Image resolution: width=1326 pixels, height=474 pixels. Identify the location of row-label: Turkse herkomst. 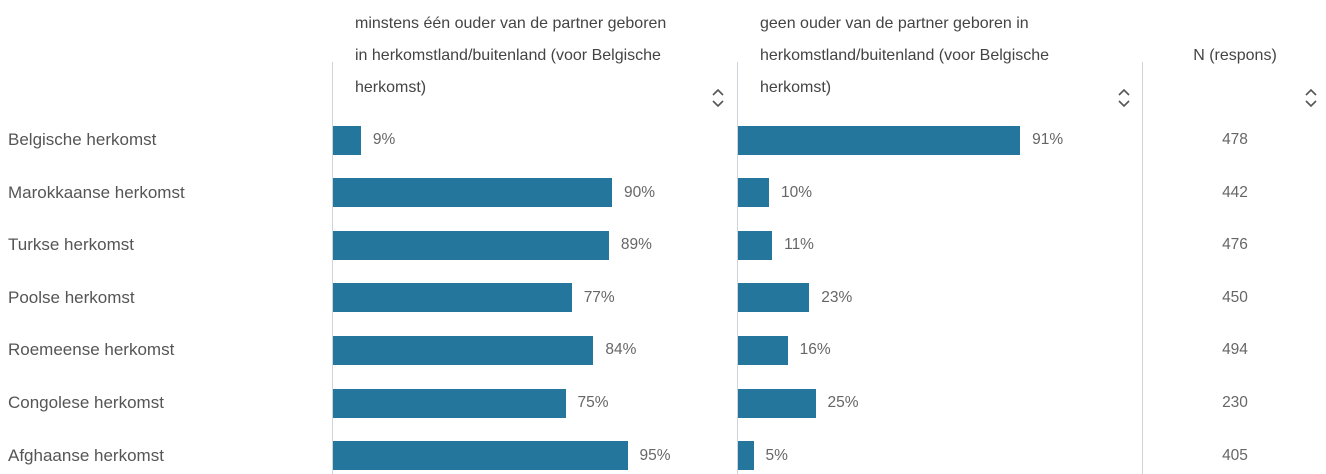
(71, 245).